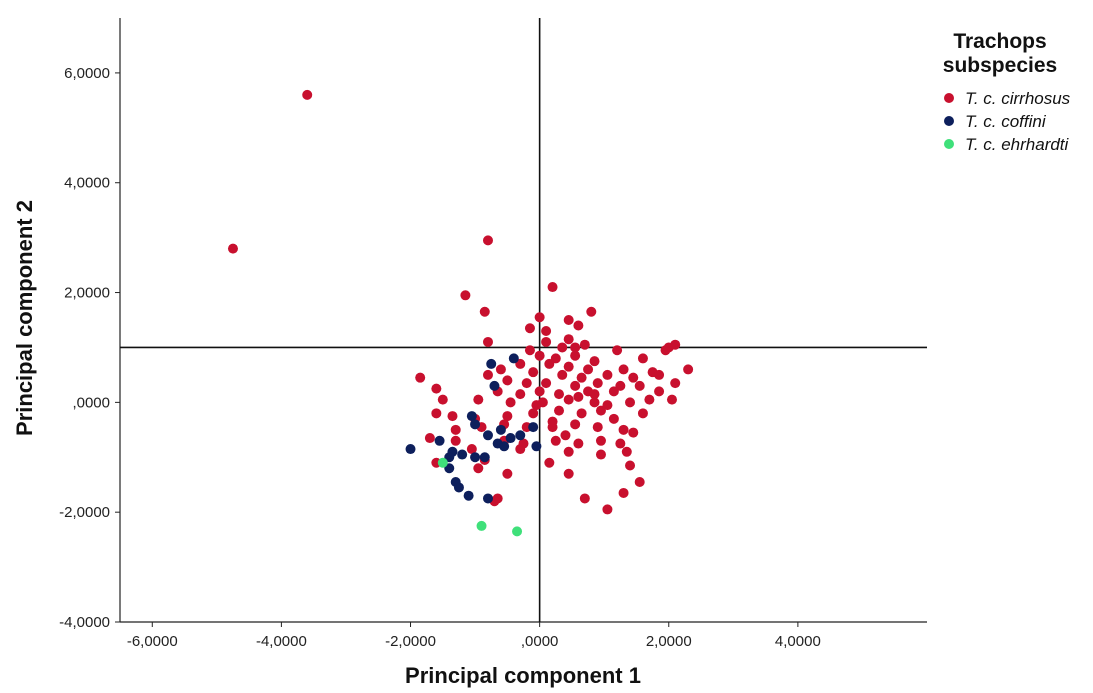 This screenshot has width=1093, height=693. Describe the element at coordinates (87, 293) in the screenshot. I see `y-tick-label: 2,0000` at that location.